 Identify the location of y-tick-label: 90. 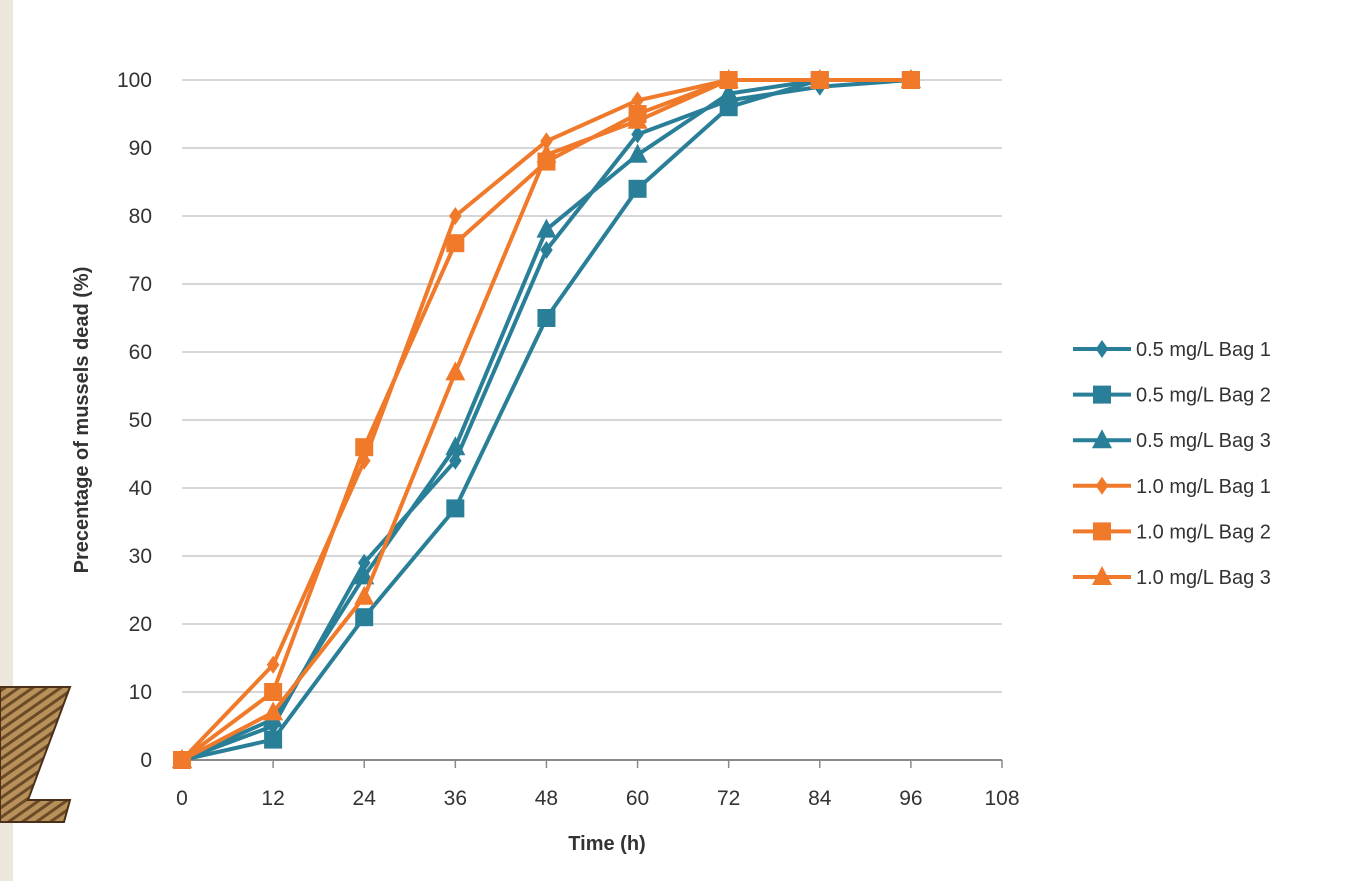
(140, 148).